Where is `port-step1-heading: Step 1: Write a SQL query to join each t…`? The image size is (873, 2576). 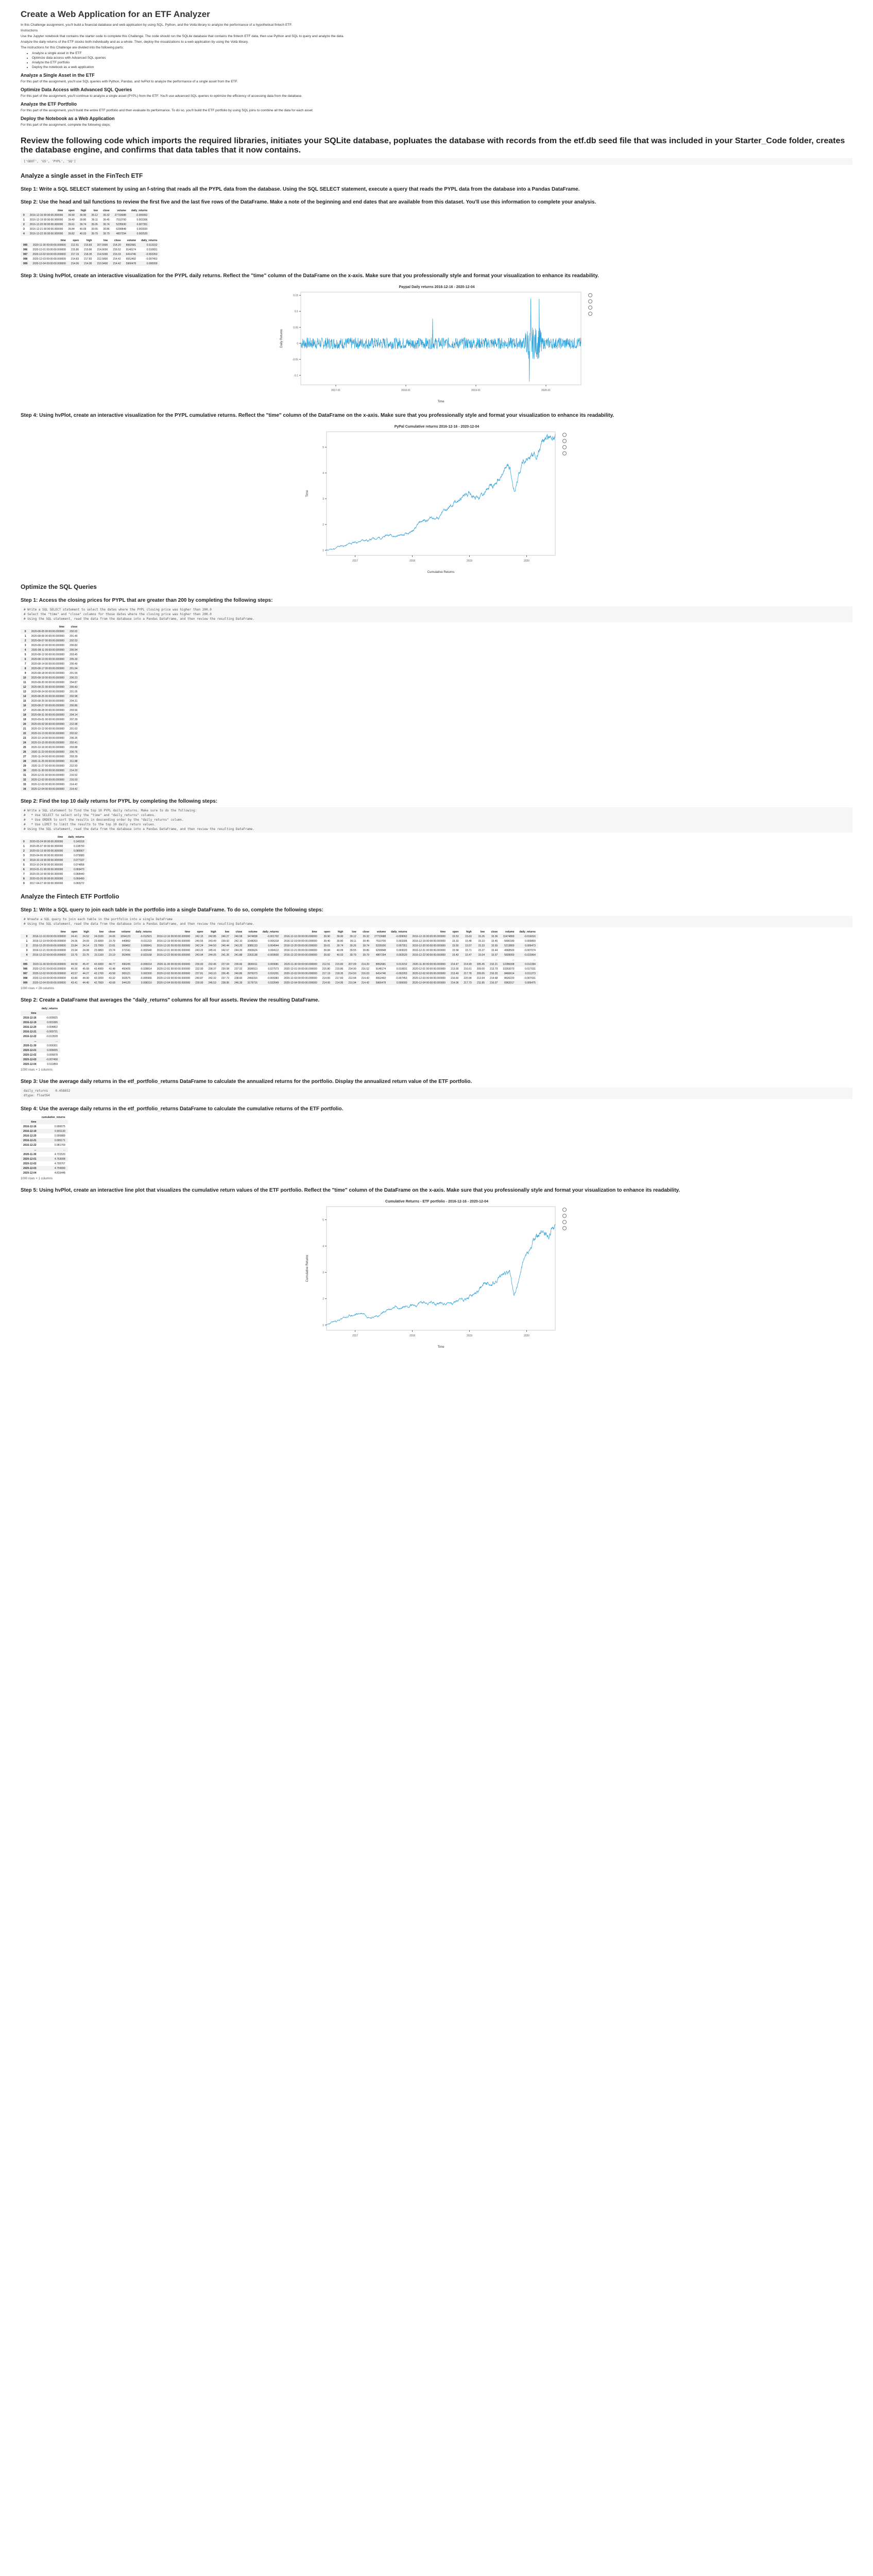
port-step1-heading: Step 1: Write a SQL query to join each t… is located at coordinates (172, 910).